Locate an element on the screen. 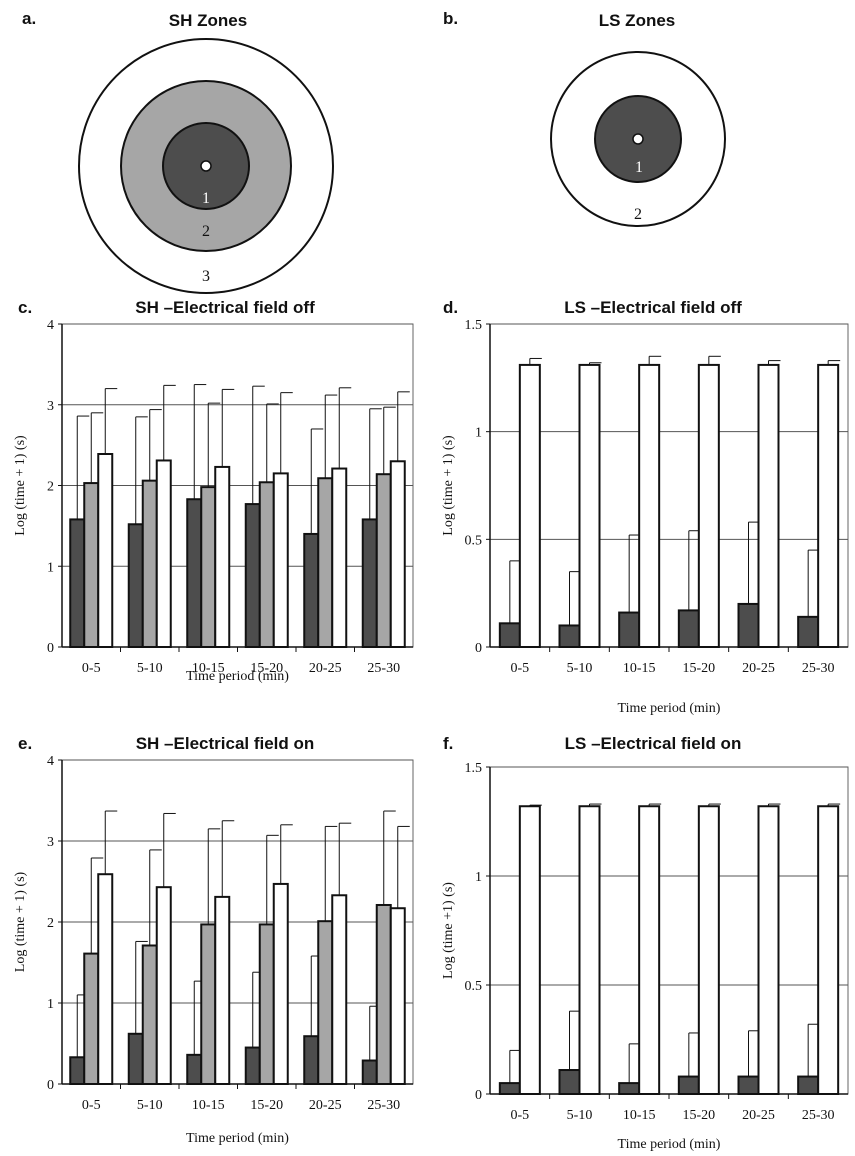 This screenshot has height=1156, width=855. sh-zone-1-label: 1 is located at coordinates (206, 198).